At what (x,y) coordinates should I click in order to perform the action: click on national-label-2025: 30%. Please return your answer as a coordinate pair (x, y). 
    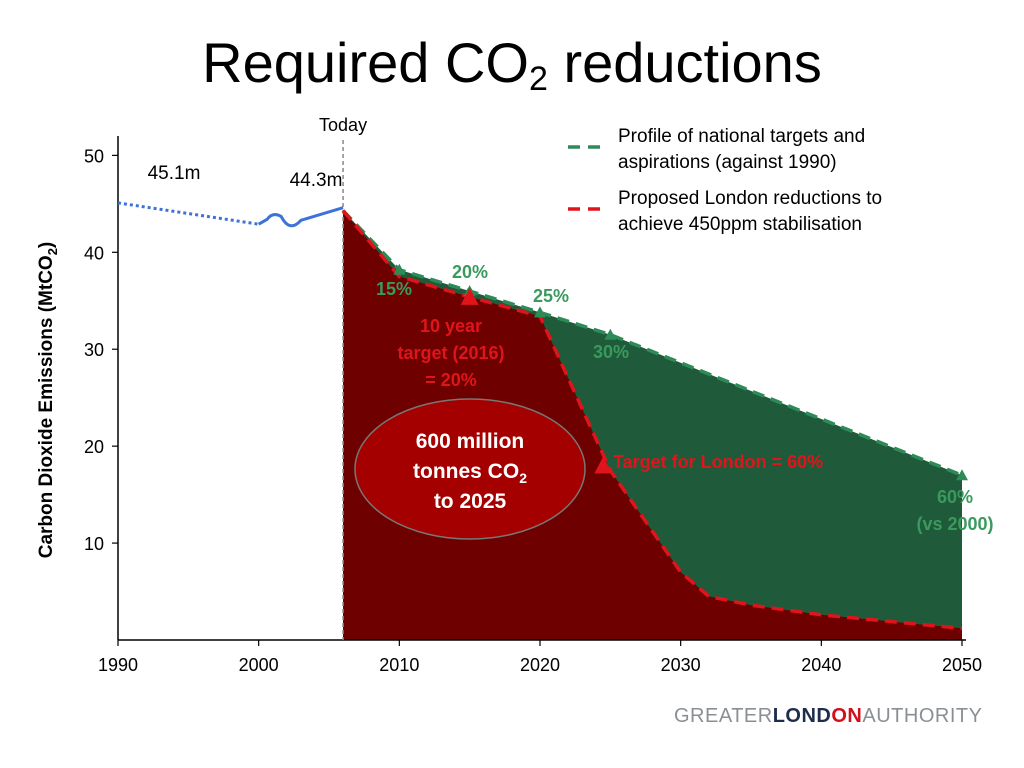
    Looking at the image, I should click on (611, 352).